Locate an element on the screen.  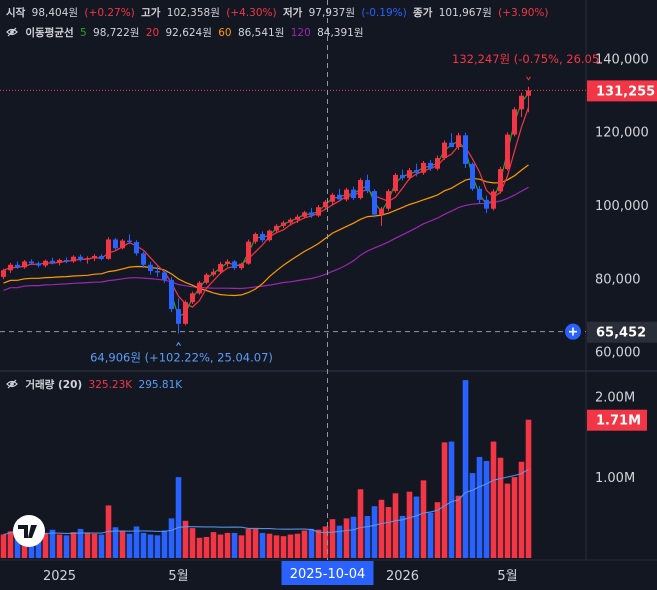
volume-tick-label: 2.00M is located at coordinates (615, 397).